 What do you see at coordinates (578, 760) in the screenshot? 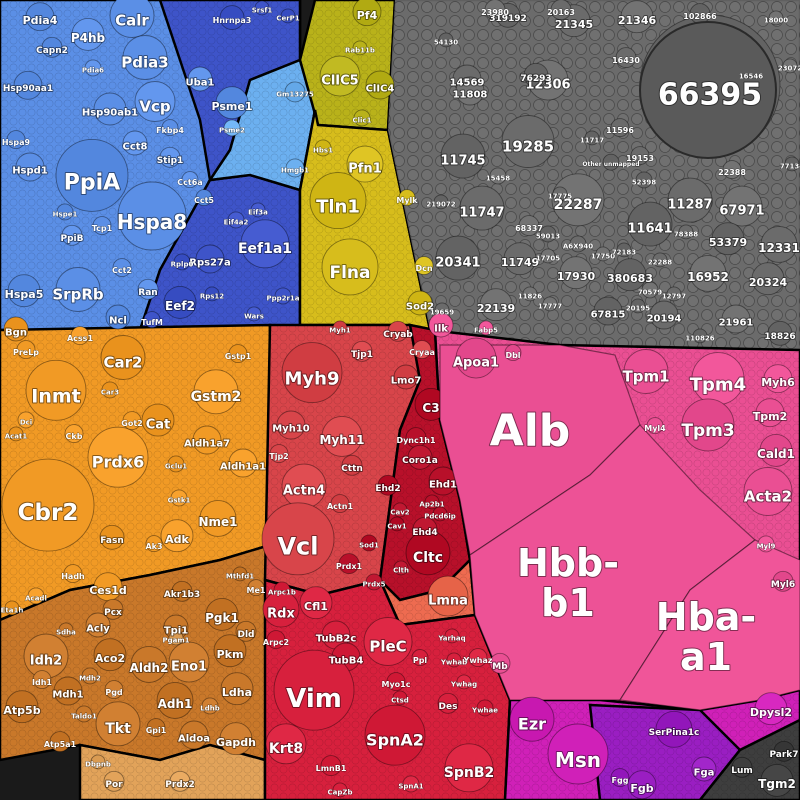
I see `label-msn: Msn` at bounding box center [578, 760].